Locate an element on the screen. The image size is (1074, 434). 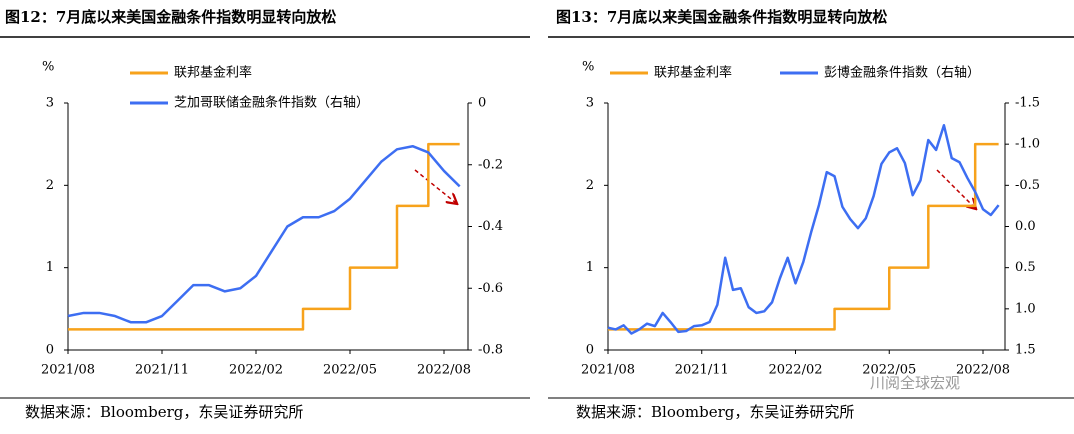
y2-tick-label: -1.0 is located at coordinates (1027, 144).